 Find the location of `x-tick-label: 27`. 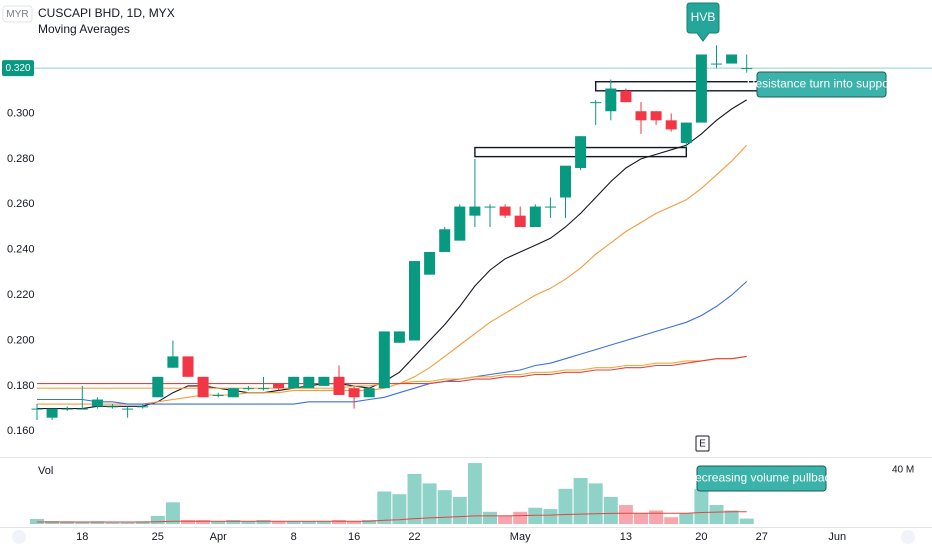

x-tick-label: 27 is located at coordinates (762, 537).